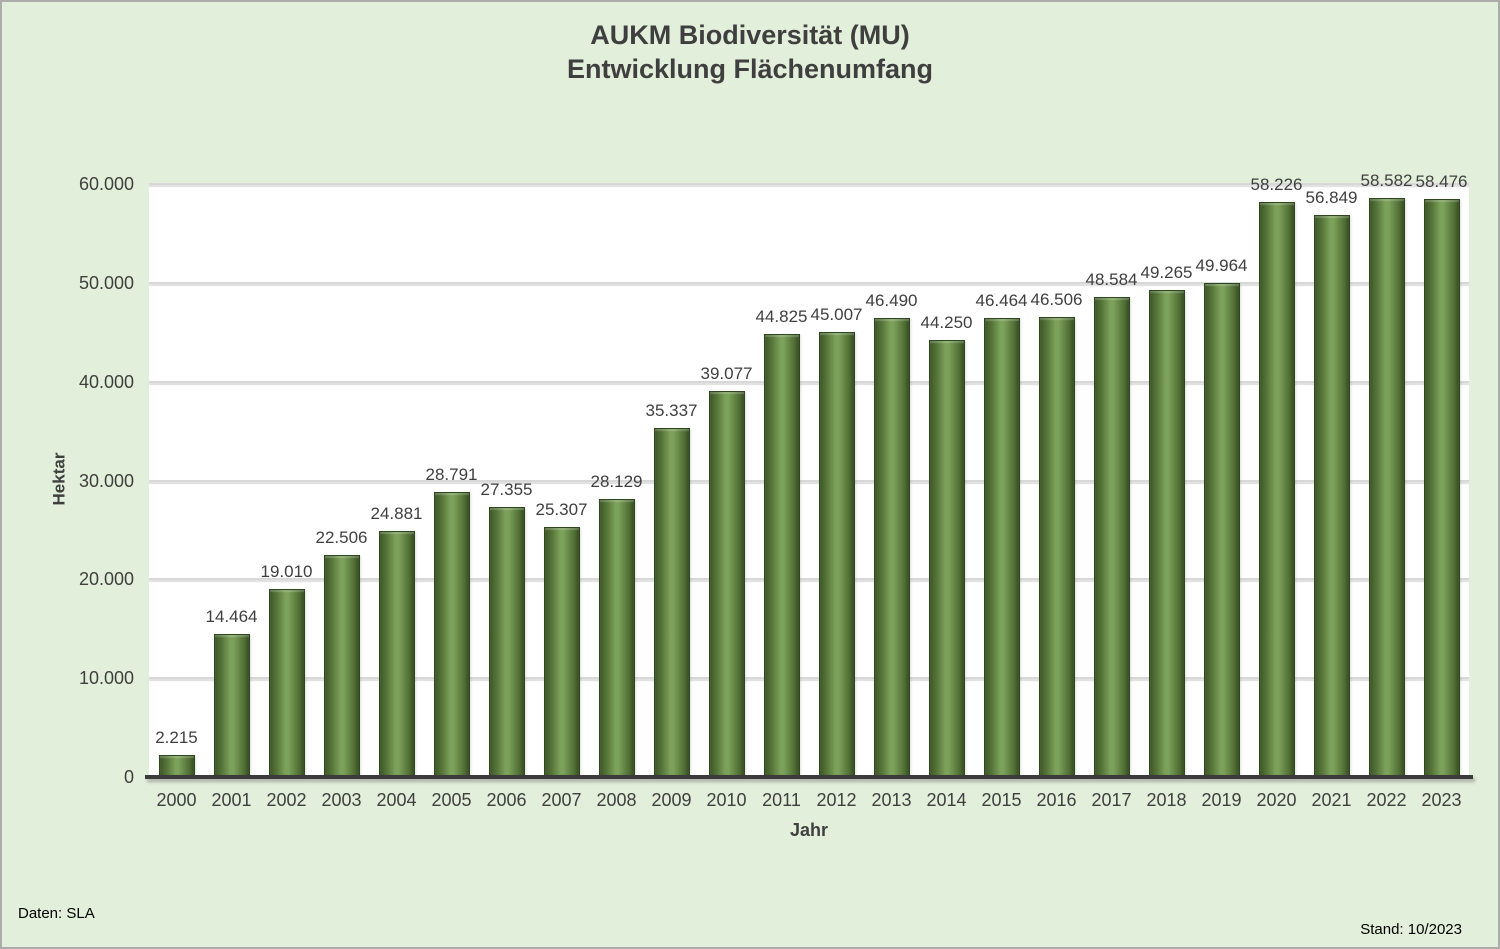 The height and width of the screenshot is (949, 1500). What do you see at coordinates (1001, 800) in the screenshot?
I see `x-tick-2015: 2015` at bounding box center [1001, 800].